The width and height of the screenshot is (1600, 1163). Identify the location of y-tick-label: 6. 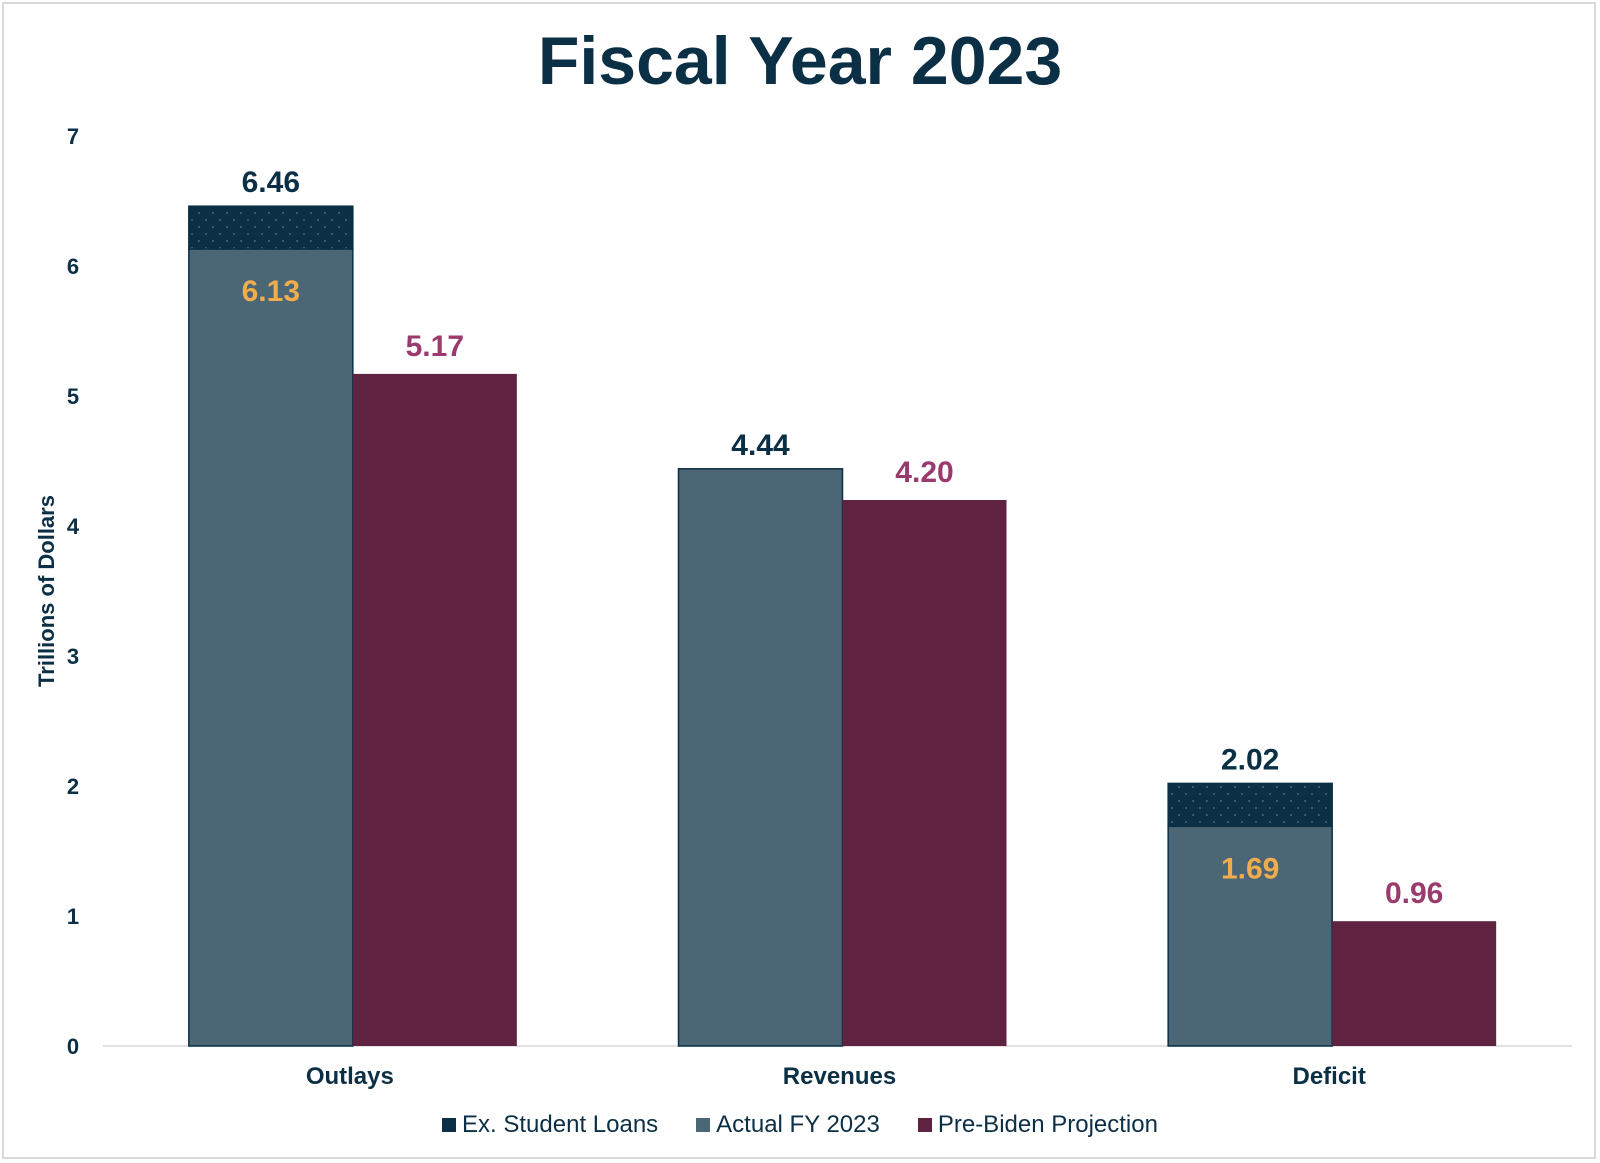
(73, 266).